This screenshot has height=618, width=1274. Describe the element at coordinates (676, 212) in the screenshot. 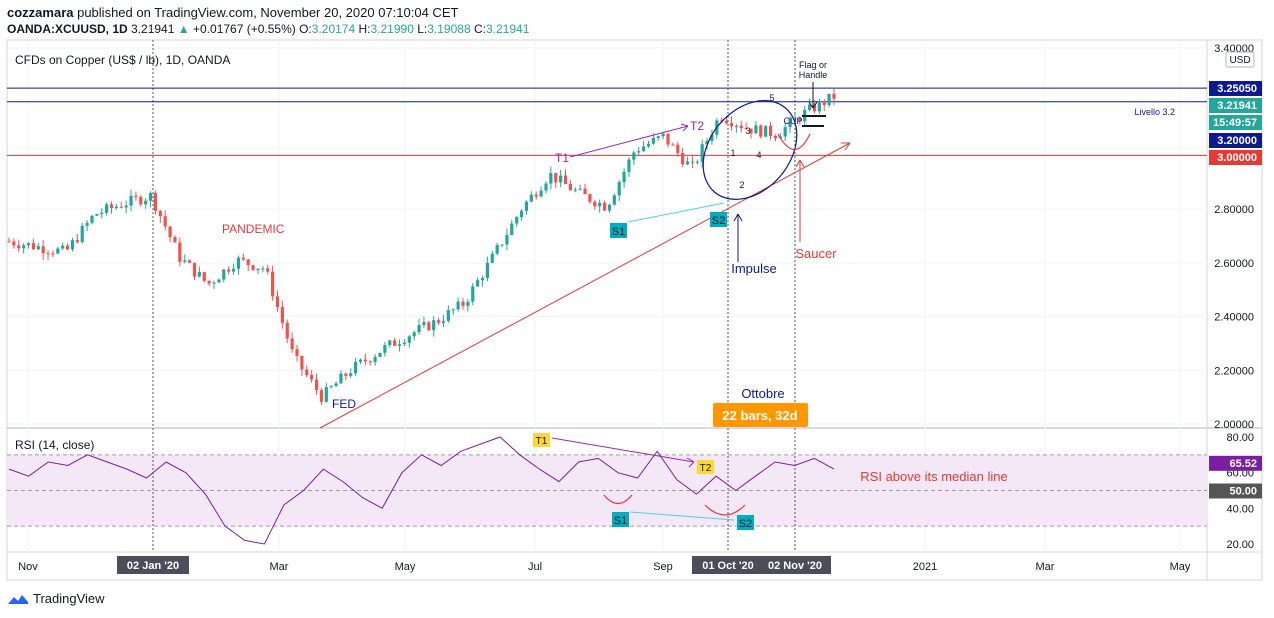

I see `s1-s2-line` at that location.